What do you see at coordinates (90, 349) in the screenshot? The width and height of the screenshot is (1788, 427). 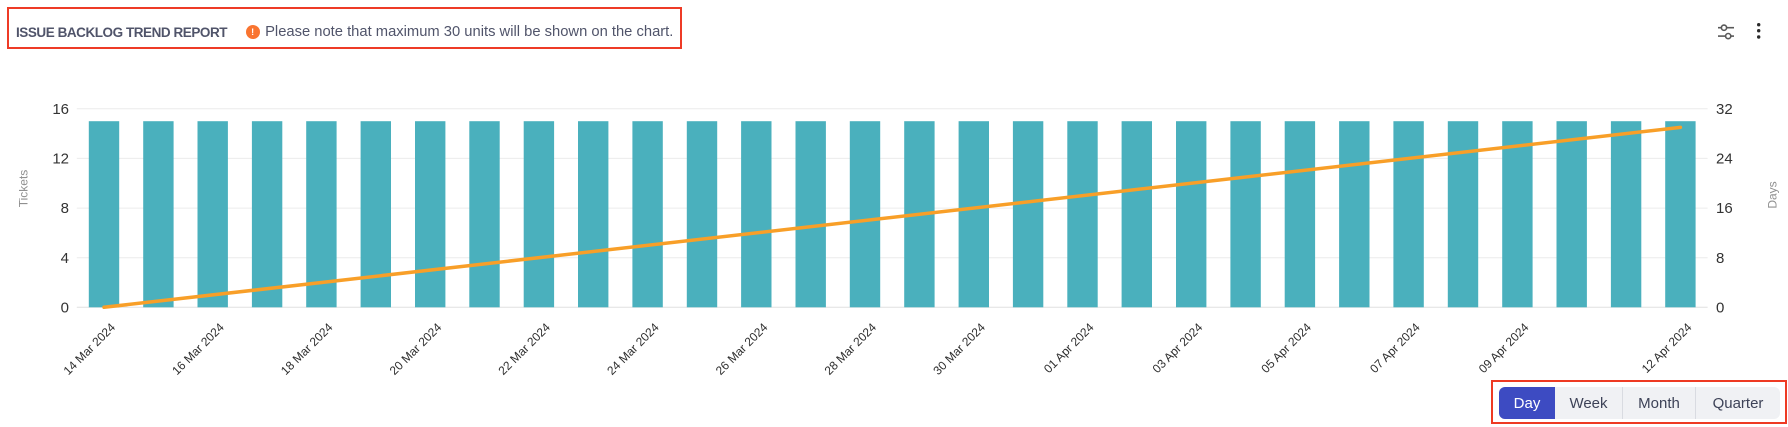 I see `svg-text: 14 Mar 2024` at bounding box center [90, 349].